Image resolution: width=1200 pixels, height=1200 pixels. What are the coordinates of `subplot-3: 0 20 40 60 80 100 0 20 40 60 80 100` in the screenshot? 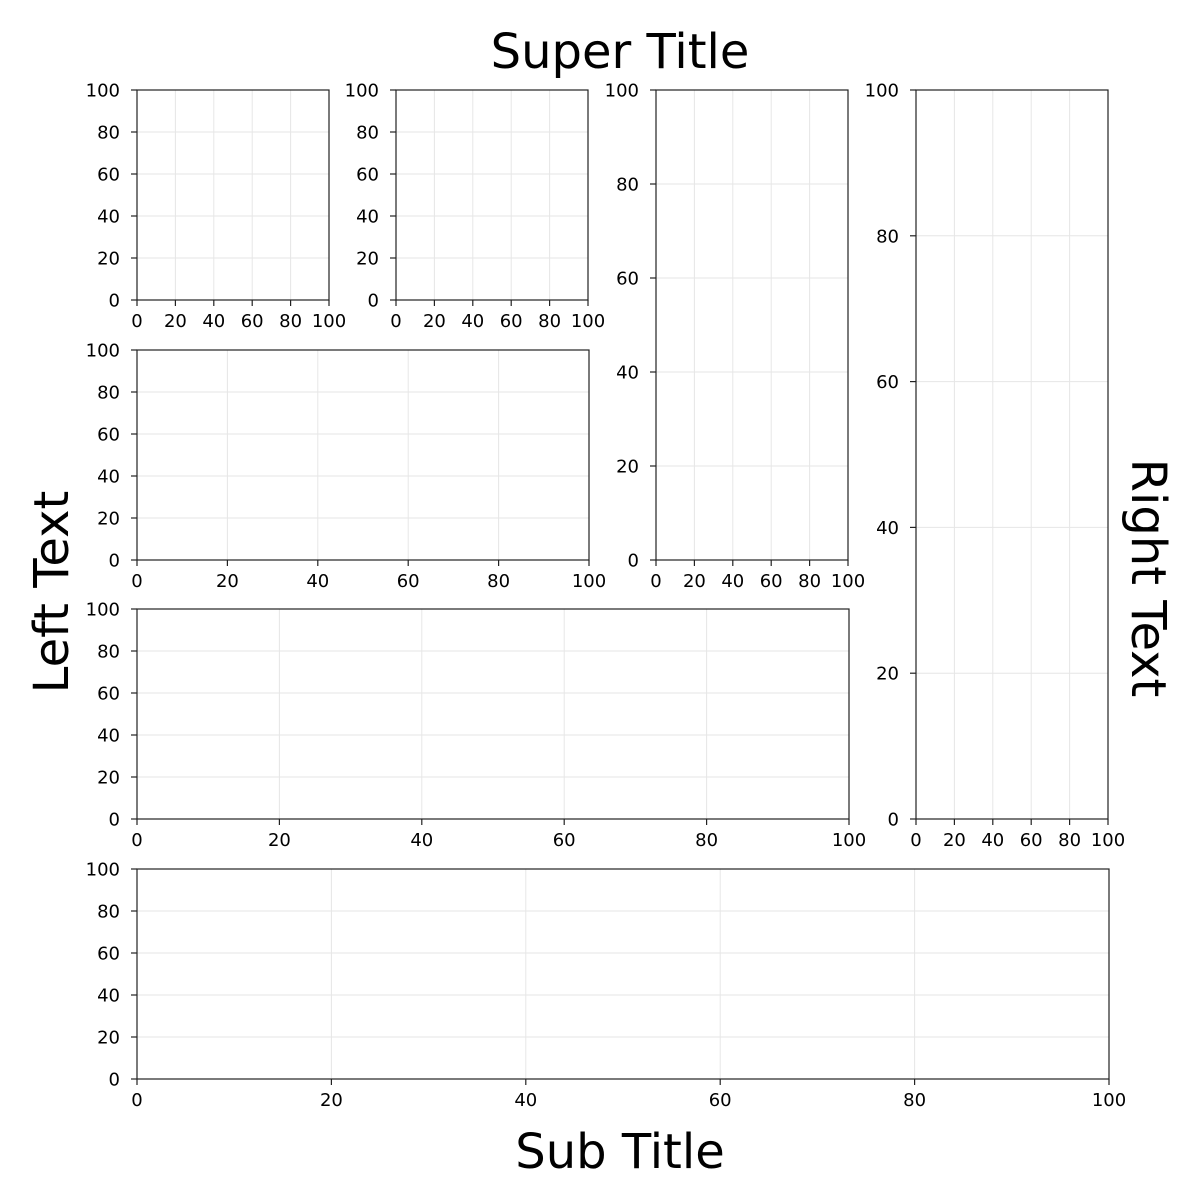 It's located at (735, 337).